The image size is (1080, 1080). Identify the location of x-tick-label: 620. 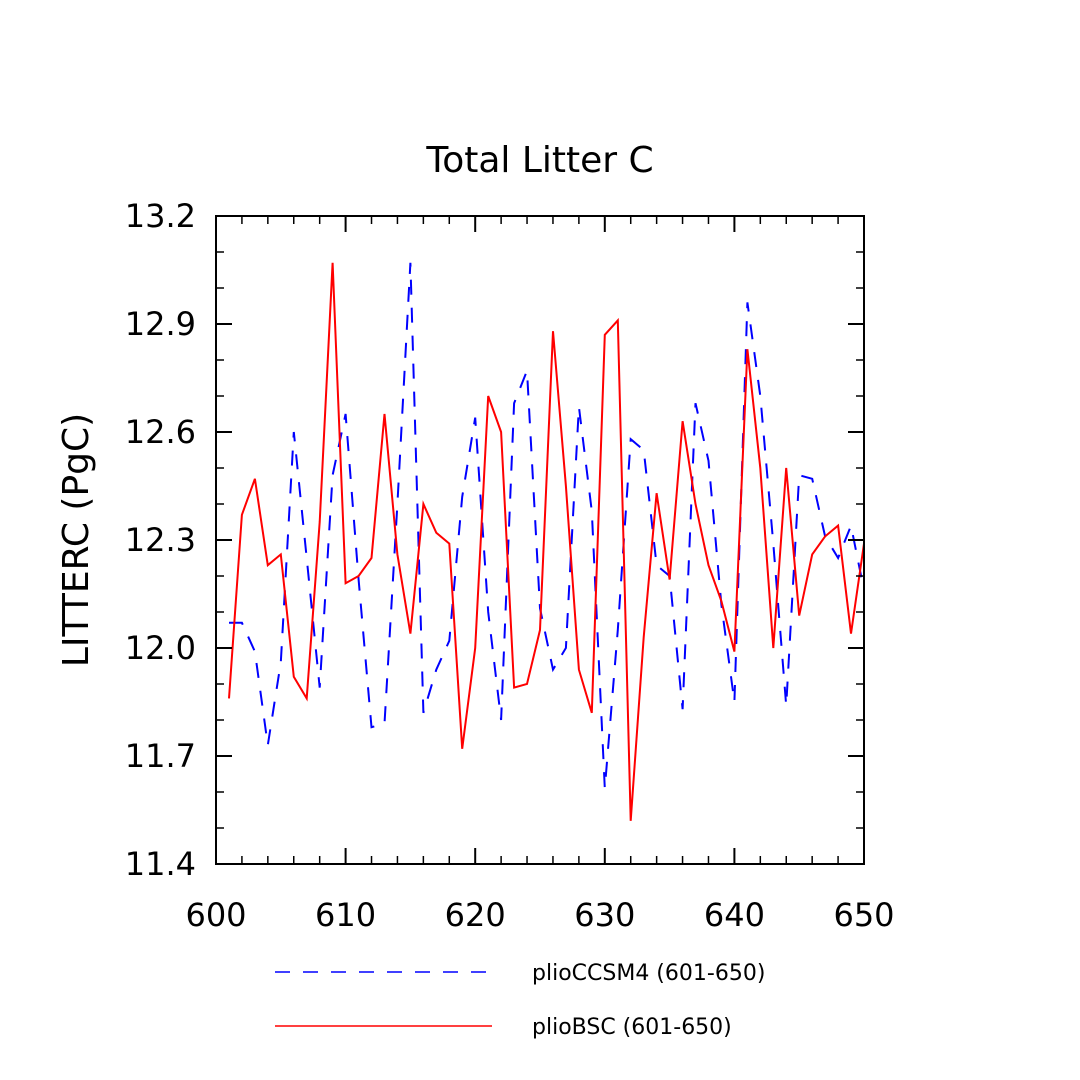
(475, 915).